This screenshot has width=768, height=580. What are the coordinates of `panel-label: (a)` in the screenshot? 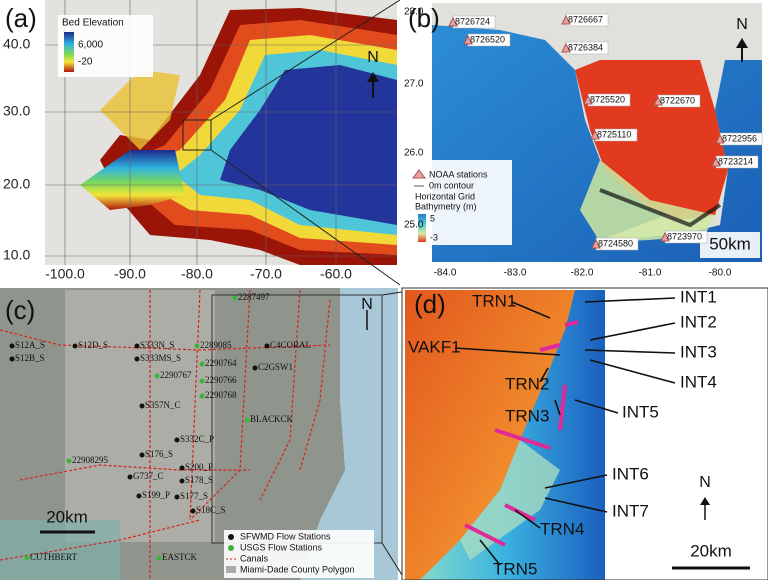 It's located at (21, 18).